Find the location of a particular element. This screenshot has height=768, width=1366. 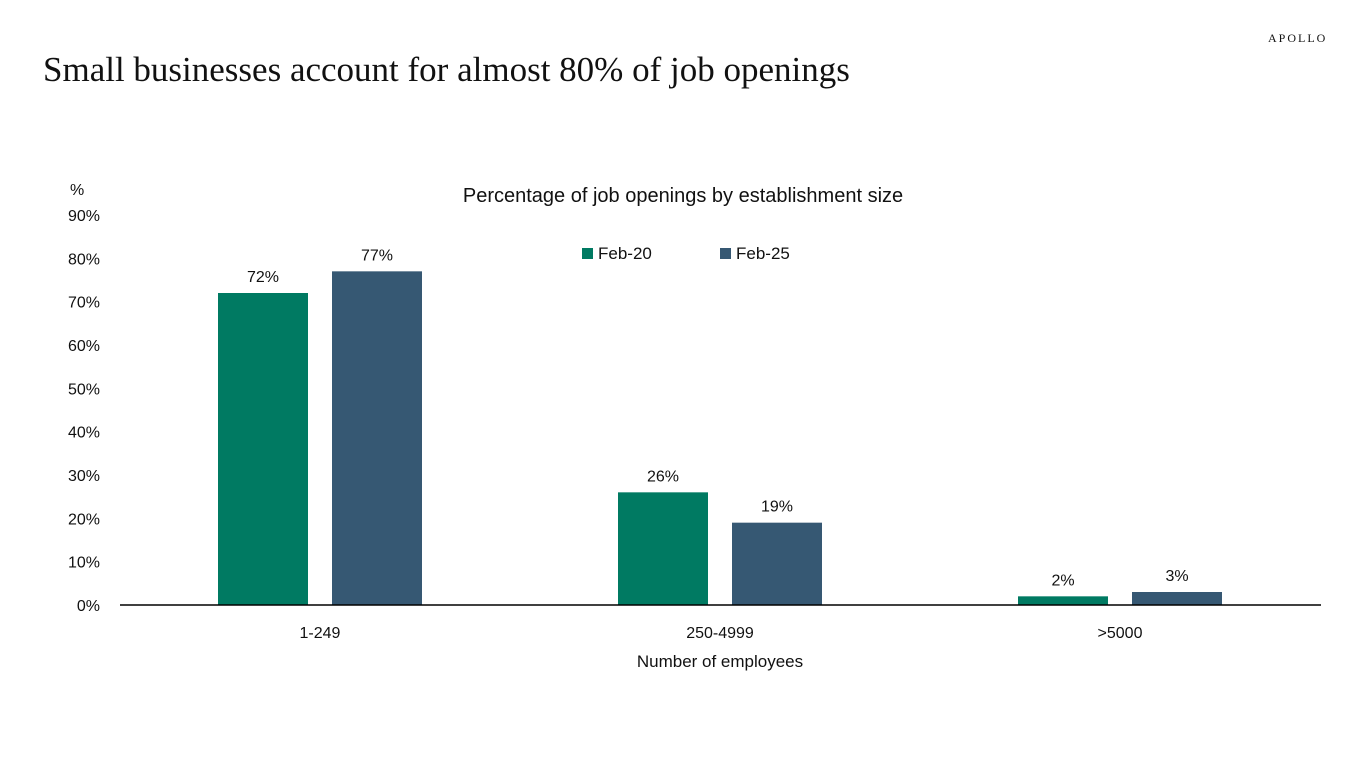

x-tick-label: 1-249 is located at coordinates (320, 633).